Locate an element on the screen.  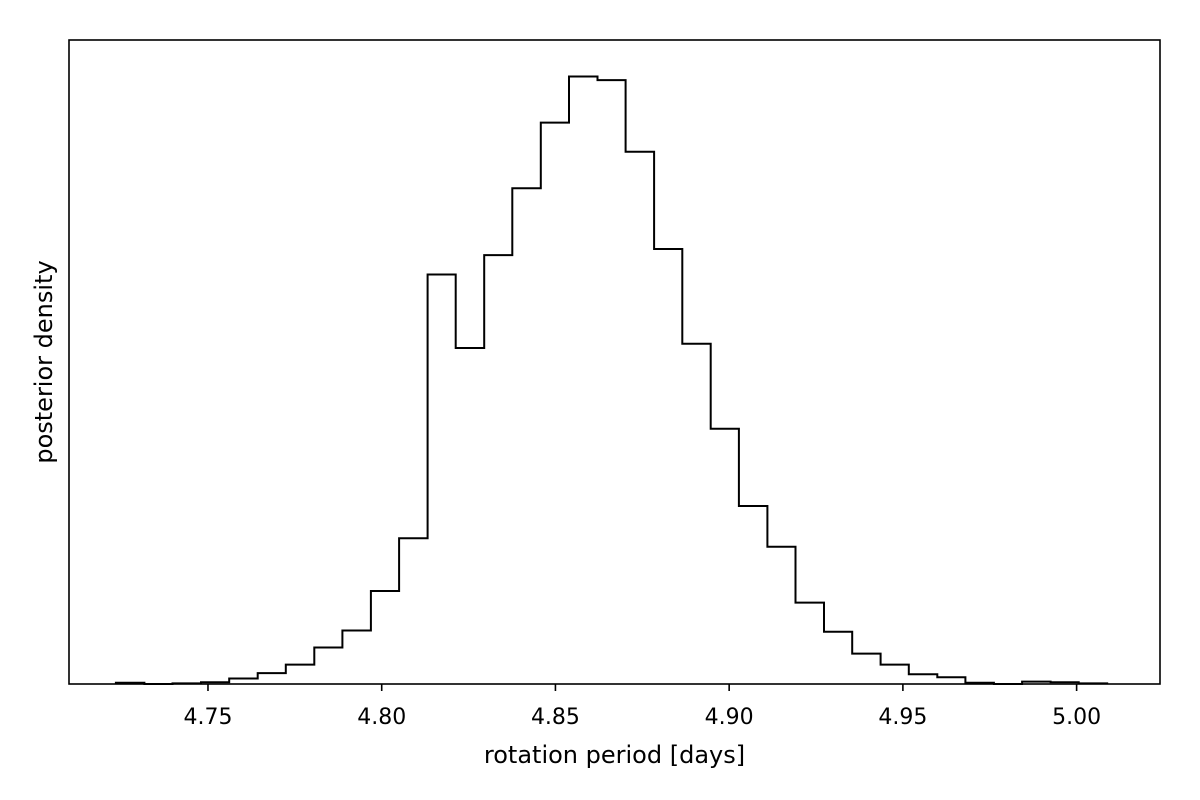
x-tick-label: 4.75 is located at coordinates (207, 717).